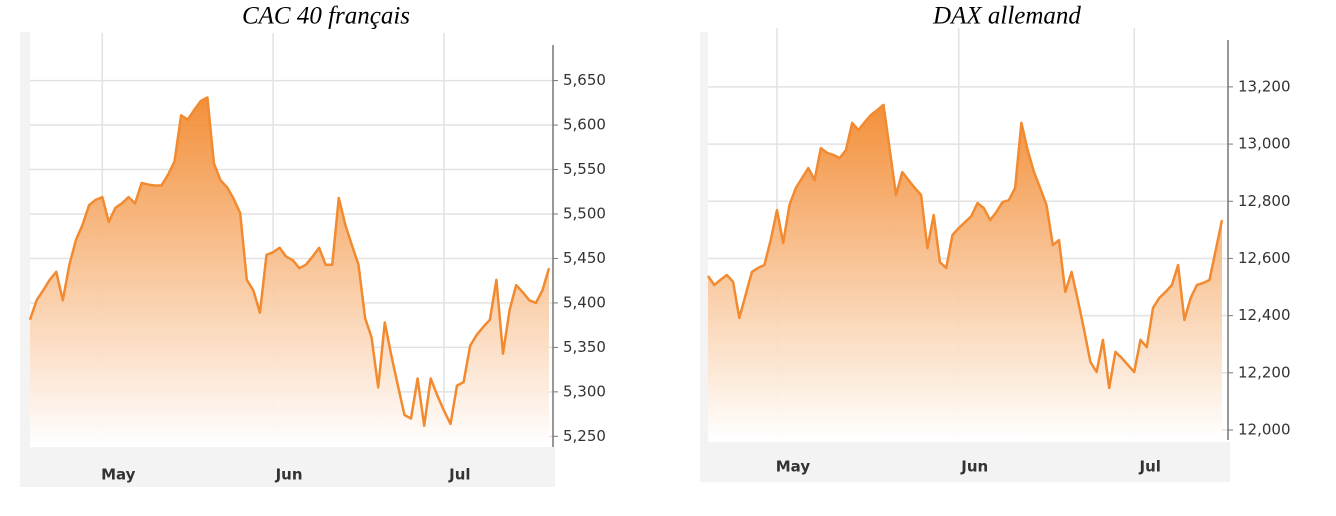  I want to click on y-tick-label: 13,000, so click(1264, 144).